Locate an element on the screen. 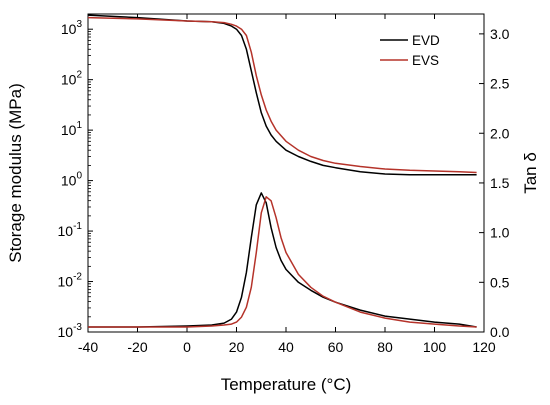 This screenshot has width=550, height=405. right-y-axis: 0.0 0.5 1.0 1.5 2.0 2.5 3.0 is located at coordinates (494, 183).